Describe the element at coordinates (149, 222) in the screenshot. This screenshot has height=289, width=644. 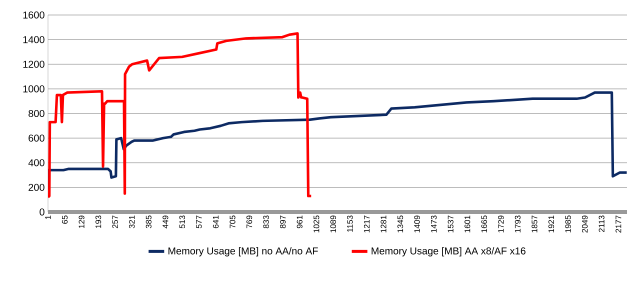
I see `x-tick-label: 385` at that location.